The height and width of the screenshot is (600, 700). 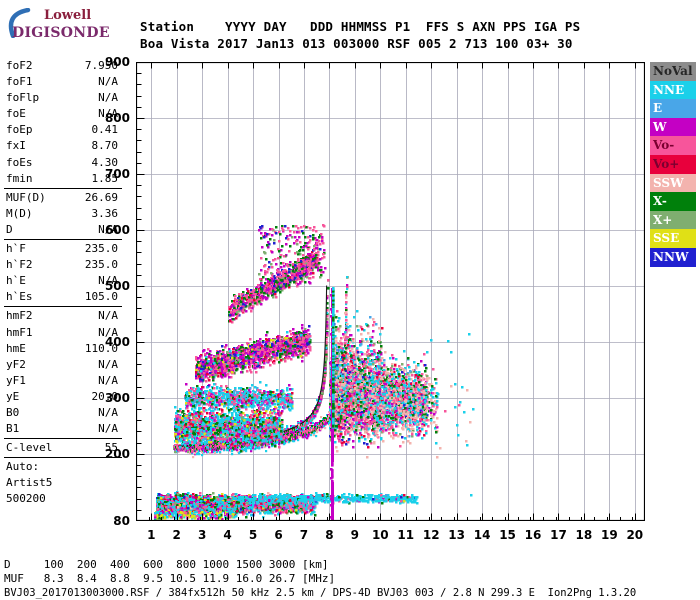 I want to click on x-axis-tick-label: 20, so click(x=635, y=535).